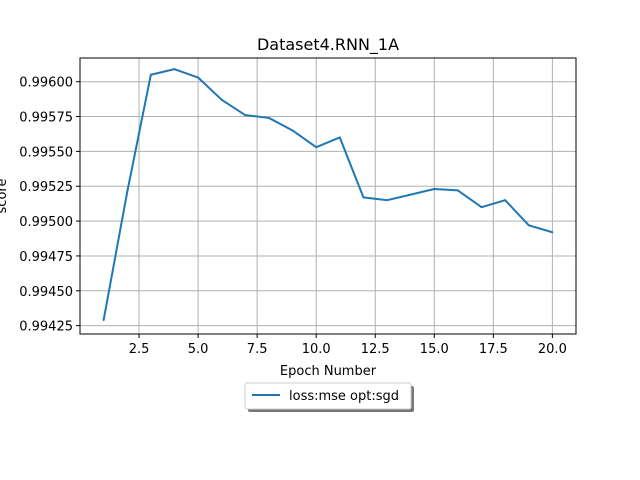 The image size is (640, 480). What do you see at coordinates (46, 222) in the screenshot?
I see `y-tick-label: 0.99500` at bounding box center [46, 222].